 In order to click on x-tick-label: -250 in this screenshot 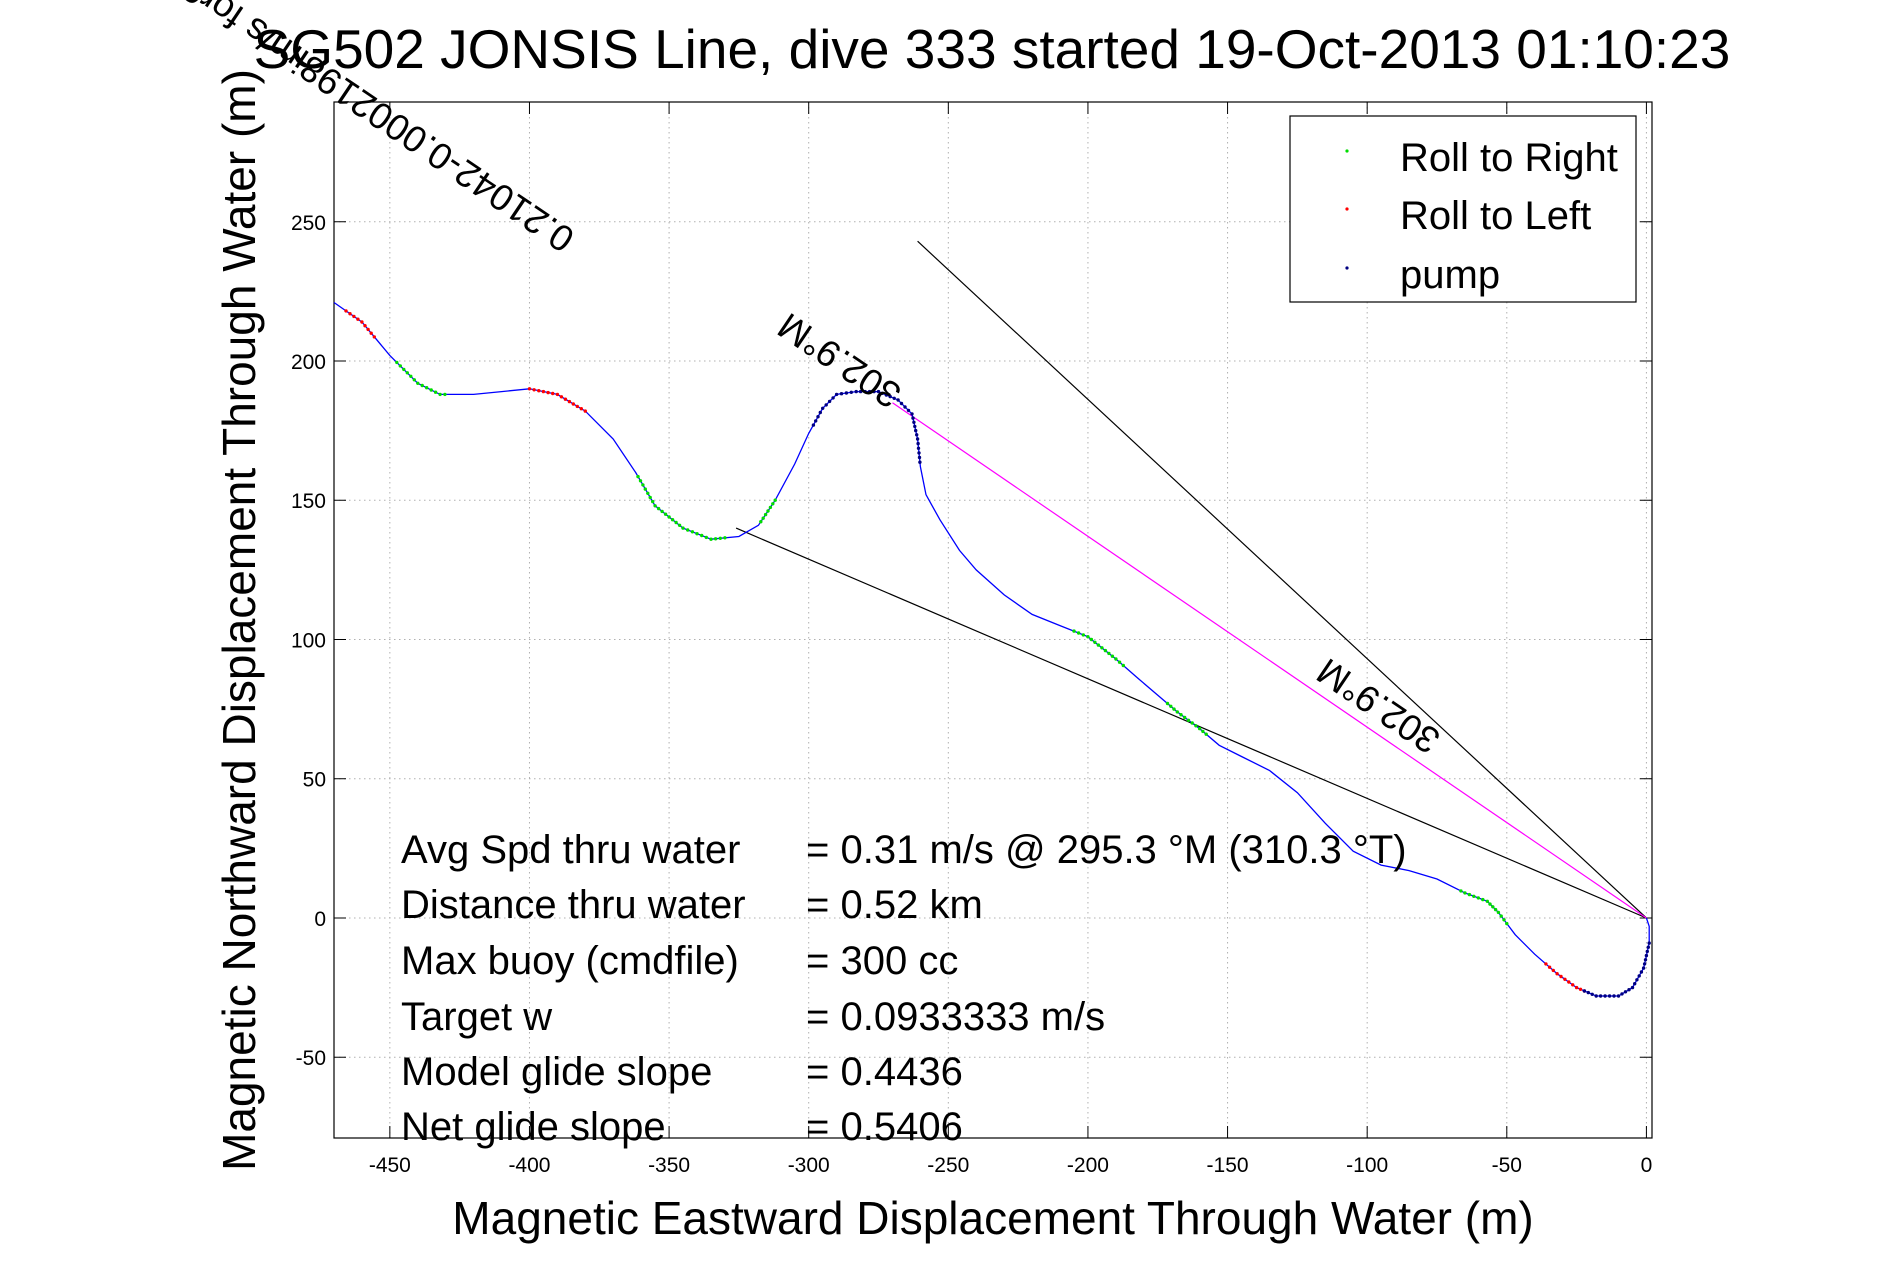, I will do `click(948, 1165)`.